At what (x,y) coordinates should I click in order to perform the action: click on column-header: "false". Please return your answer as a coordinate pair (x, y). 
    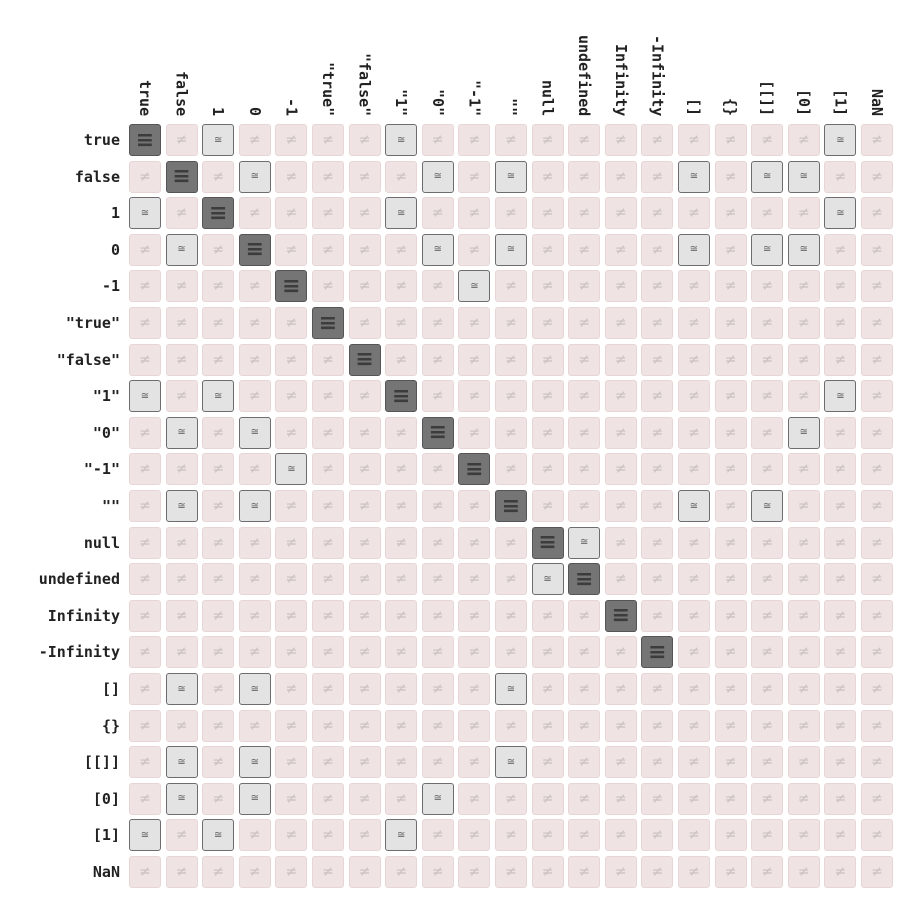
    Looking at the image, I should click on (365, 62).